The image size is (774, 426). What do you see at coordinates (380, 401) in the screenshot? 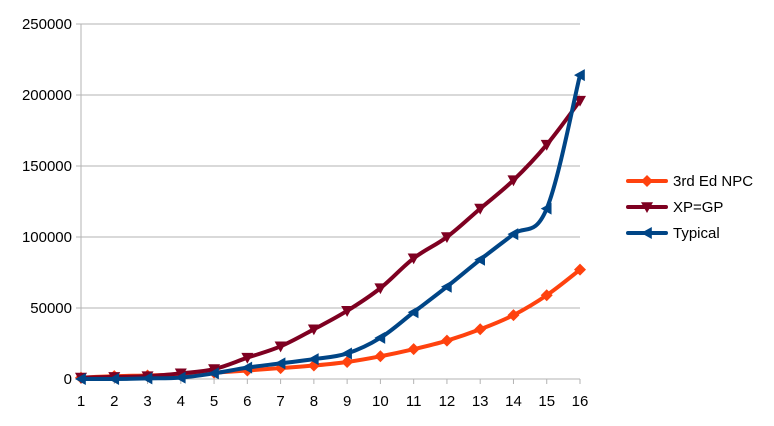
I see `x-tick-label: 10` at bounding box center [380, 401].